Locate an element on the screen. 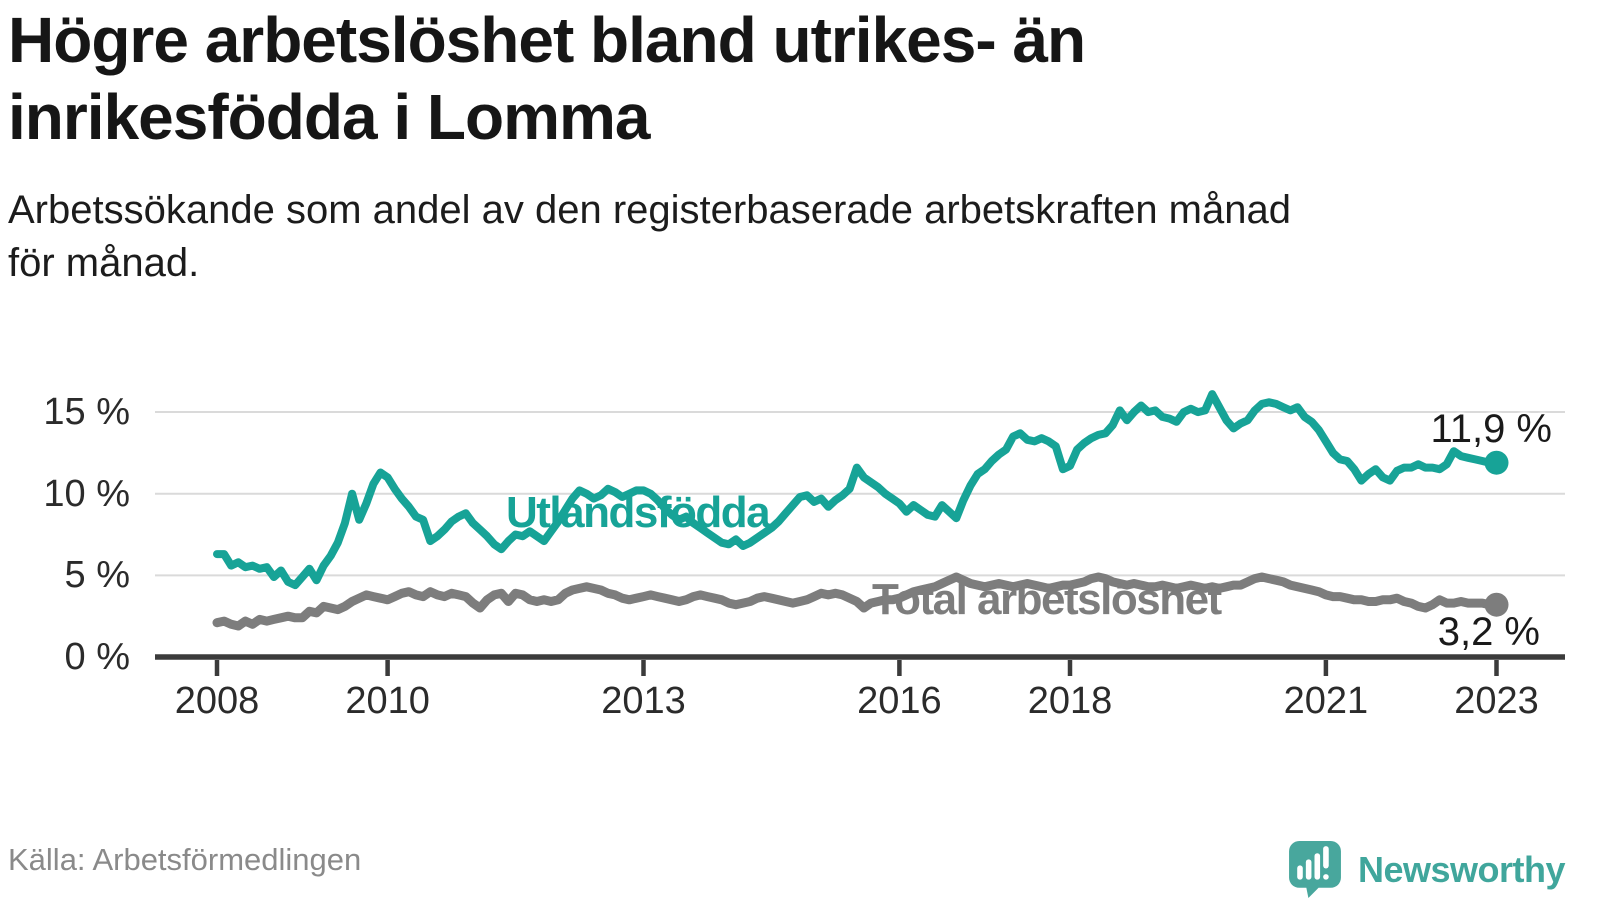  end-value-label-utlandsfodda: 11,9 % is located at coordinates (1491, 429).